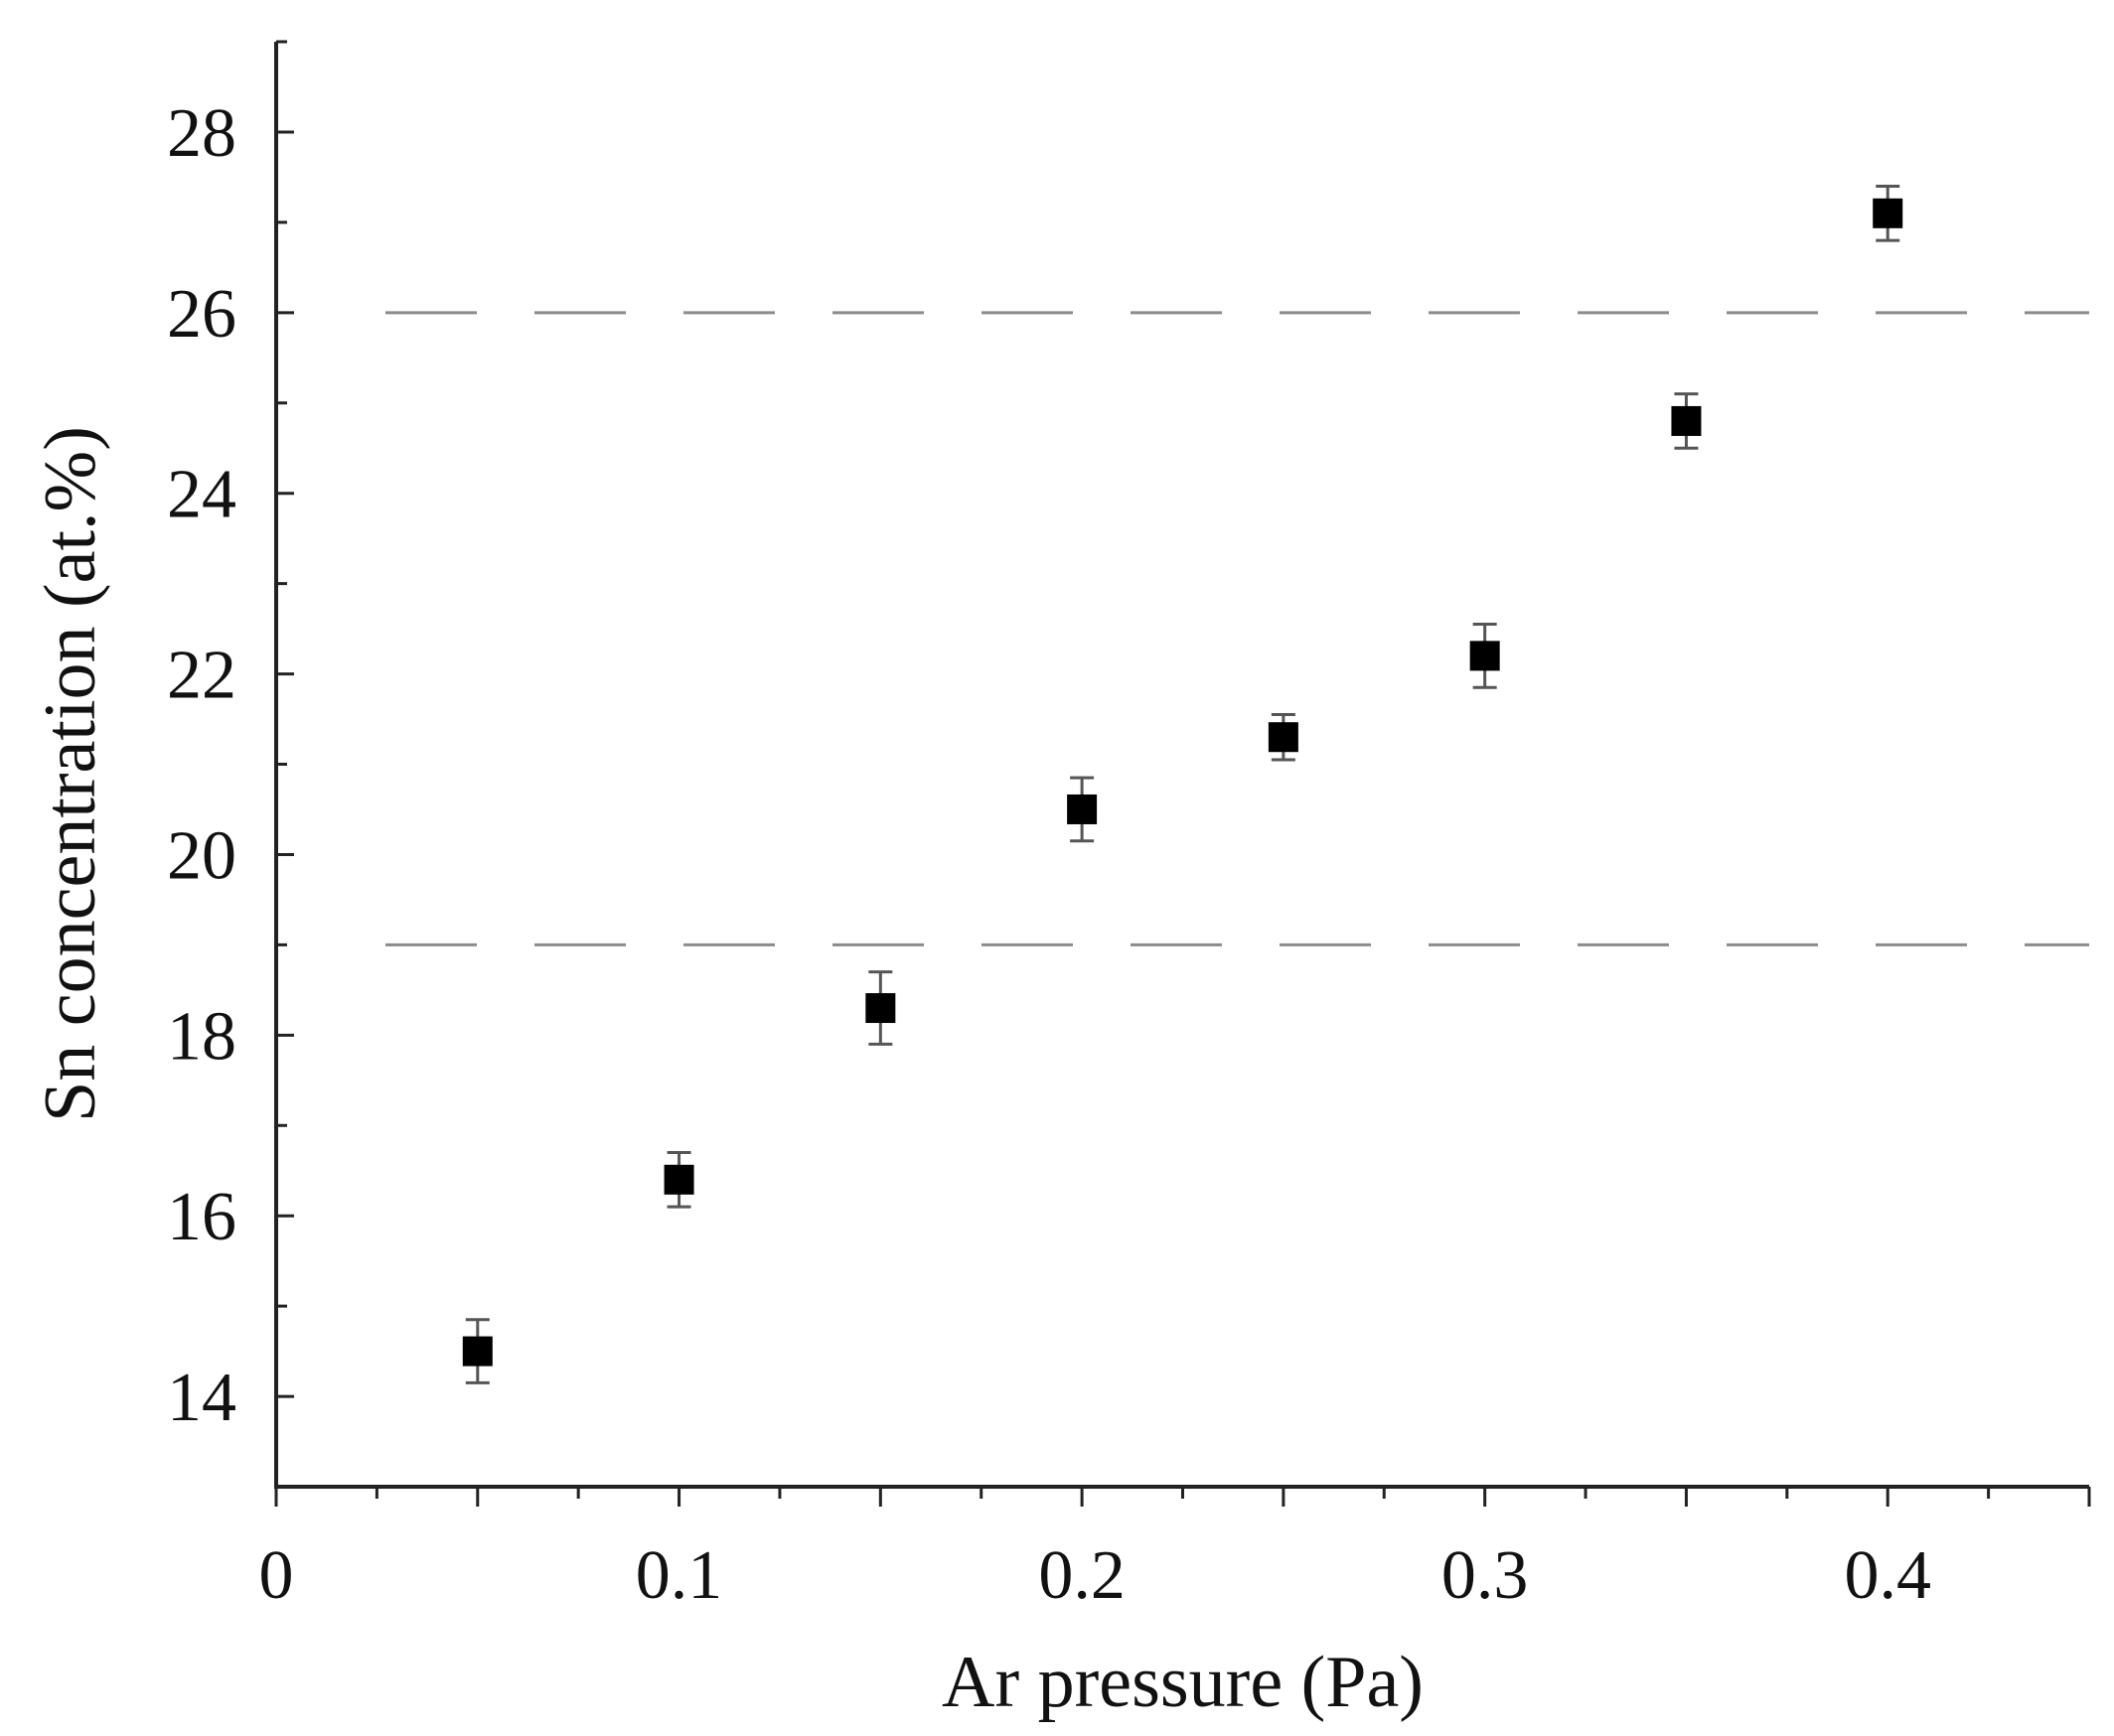  I want to click on y-tick-label: 28, so click(201, 133).